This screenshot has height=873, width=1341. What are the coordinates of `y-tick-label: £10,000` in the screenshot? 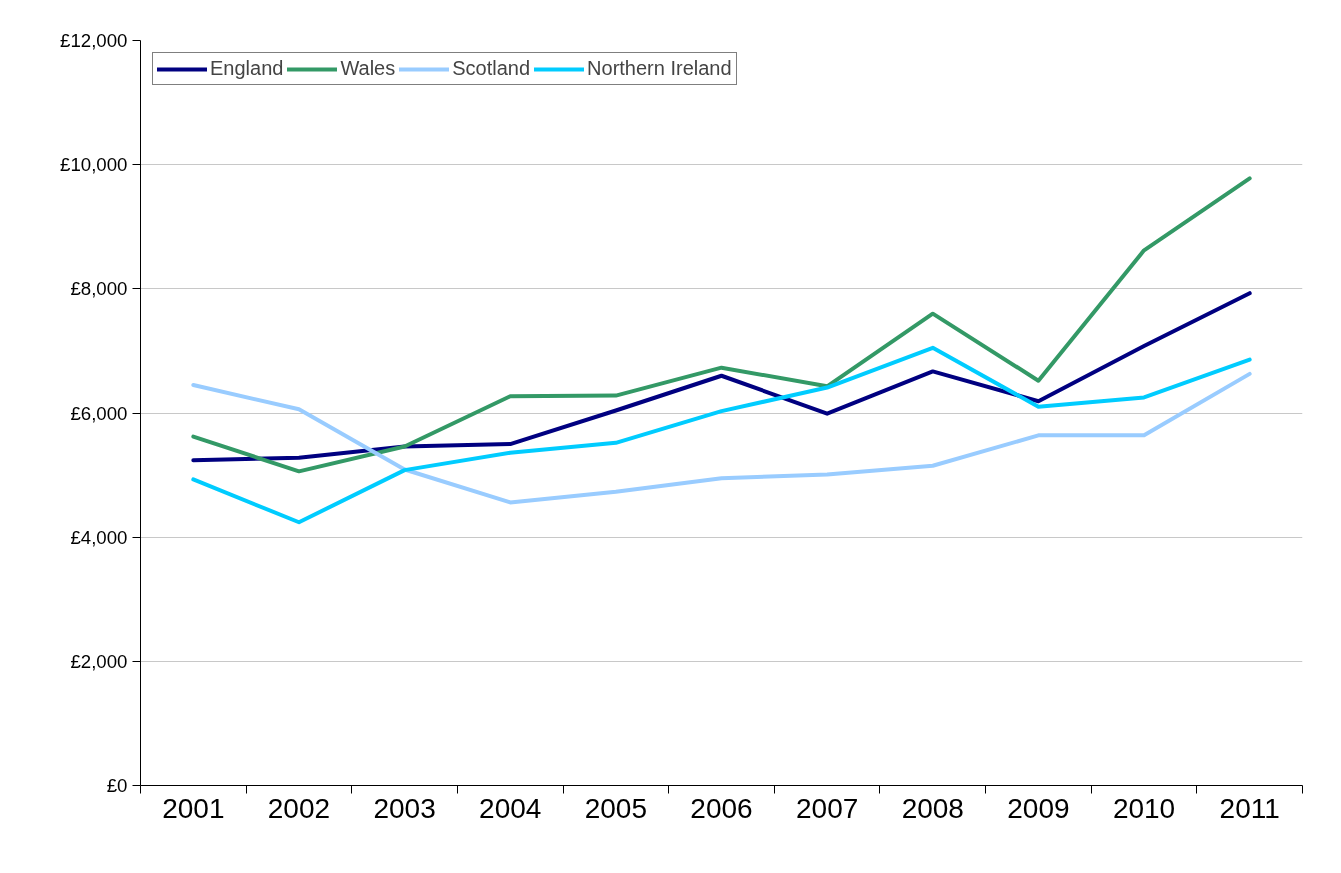 It's located at (94, 165).